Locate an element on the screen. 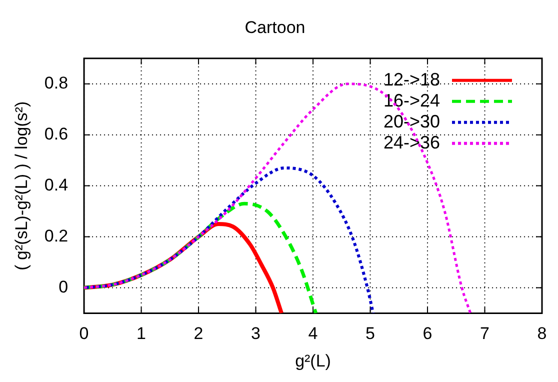 This screenshot has width=558, height=382. x-tick-label: 1 is located at coordinates (141, 334).